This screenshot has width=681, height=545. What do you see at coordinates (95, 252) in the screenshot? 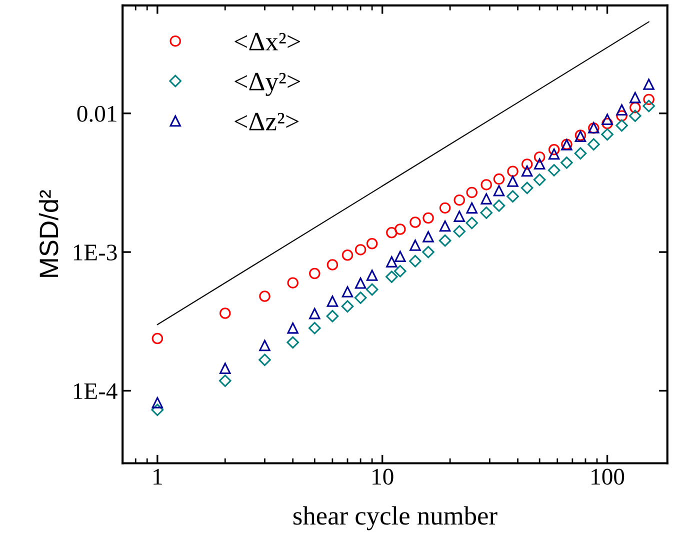
I see `y-tick-label: 1E-3` at bounding box center [95, 252].